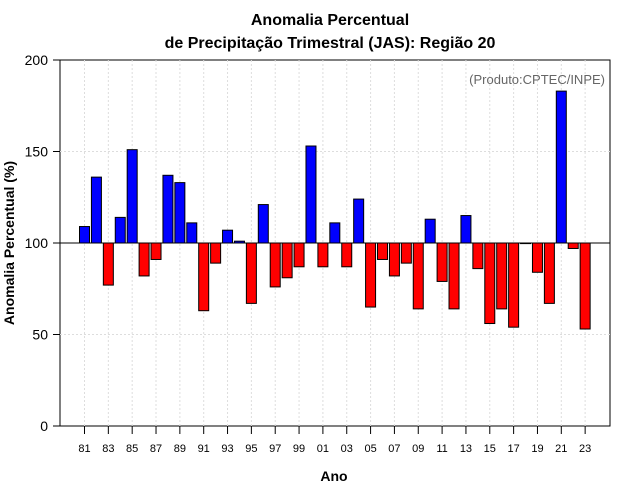  Describe the element at coordinates (585, 449) in the screenshot. I see `x-tick-label: 23` at that location.